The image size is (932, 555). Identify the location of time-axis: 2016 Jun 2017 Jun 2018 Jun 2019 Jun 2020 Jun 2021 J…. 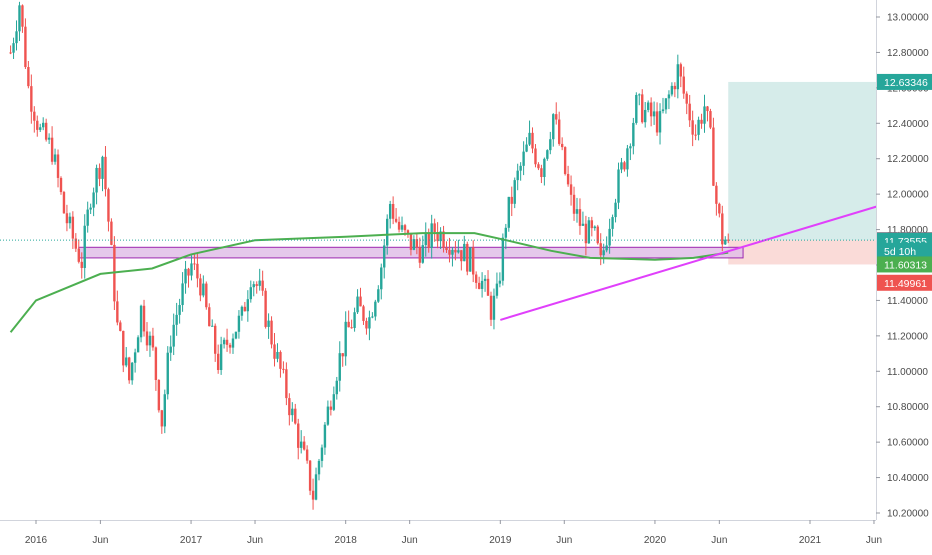
(466, 535).